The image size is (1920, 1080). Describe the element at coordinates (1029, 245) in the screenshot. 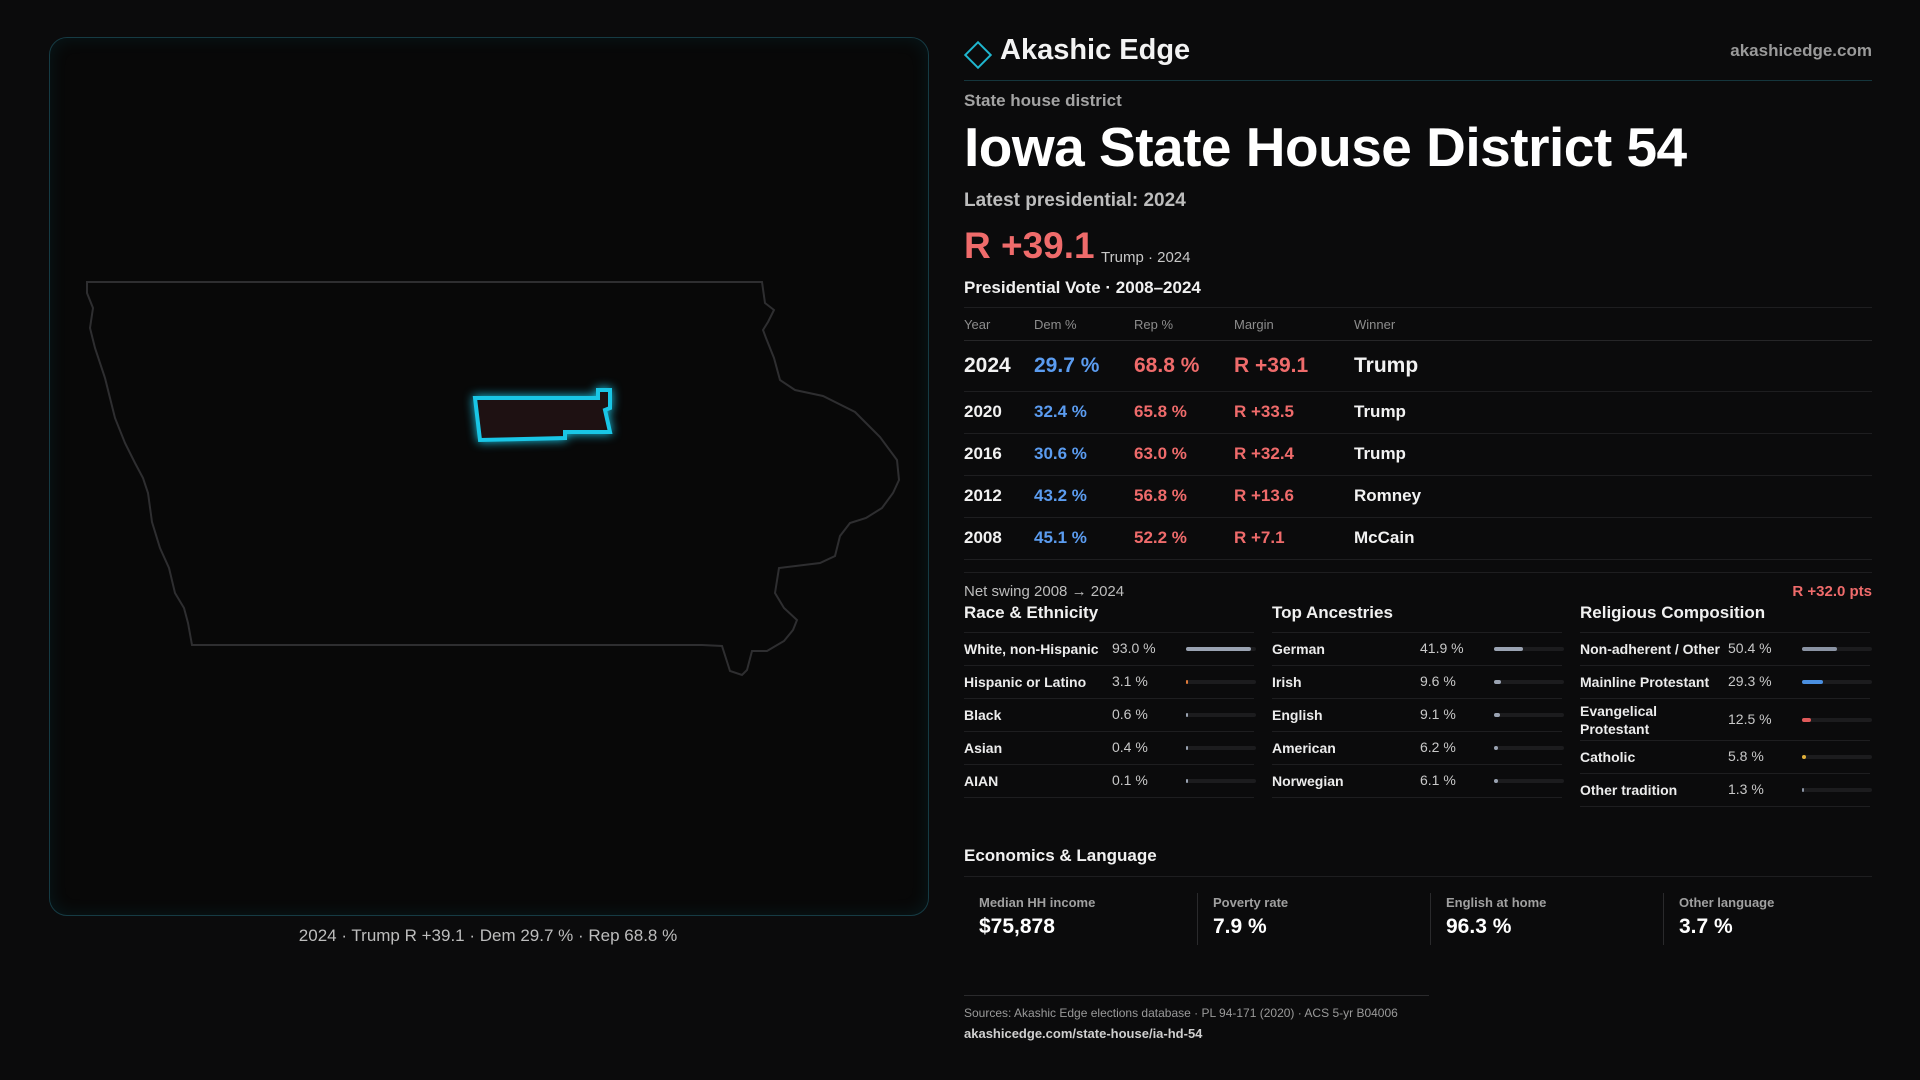

I see `headline-margin: R +39.1` at that location.